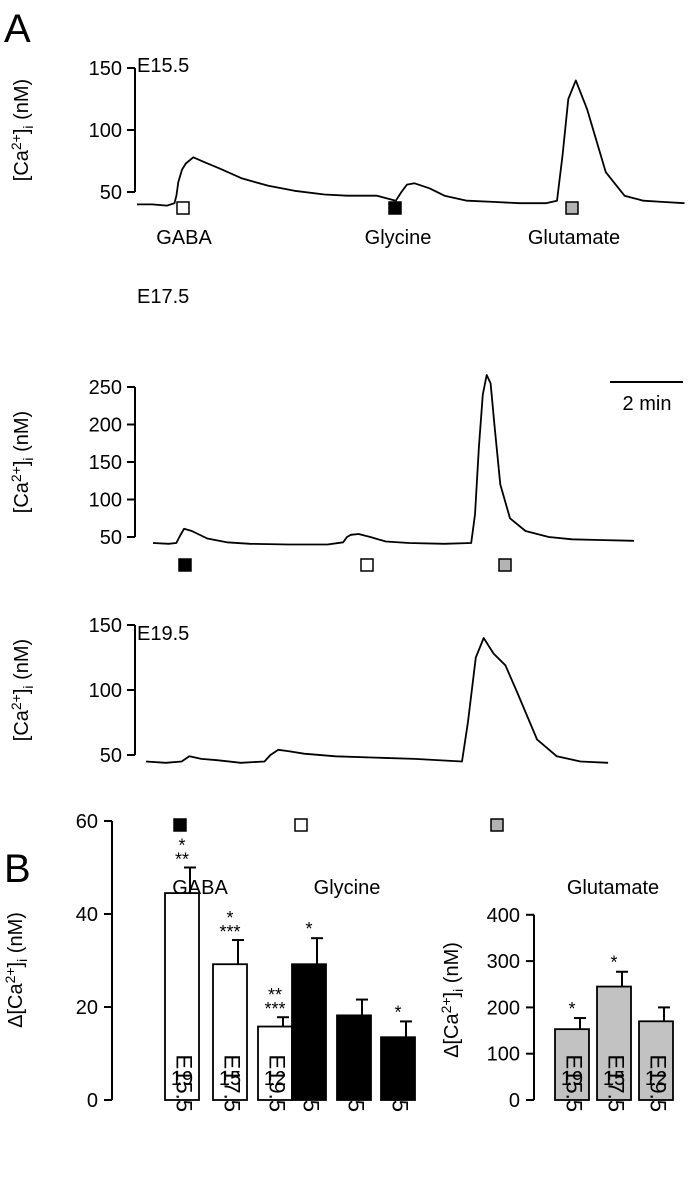 The image size is (695, 1199). I want to click on panel-label-b: B, so click(17, 869).